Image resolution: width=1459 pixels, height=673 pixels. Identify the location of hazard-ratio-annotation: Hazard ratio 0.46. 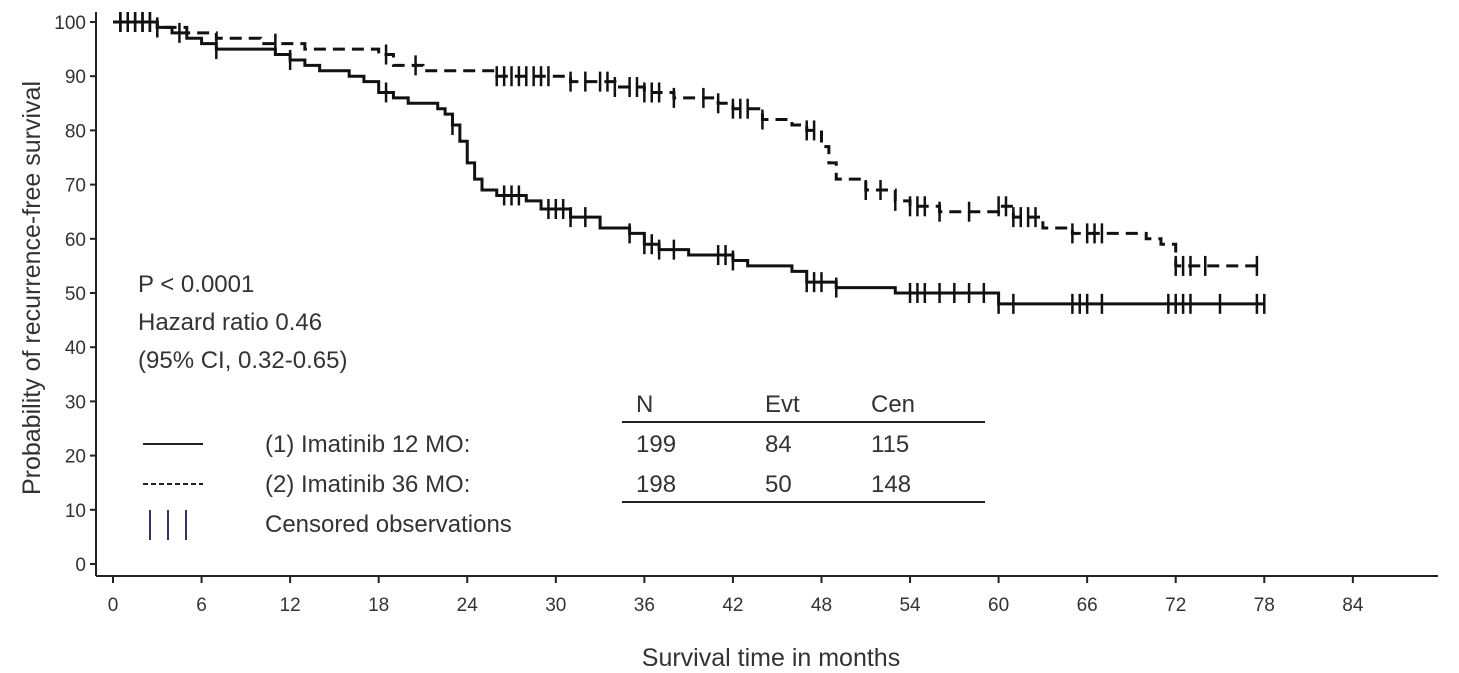
(230, 322).